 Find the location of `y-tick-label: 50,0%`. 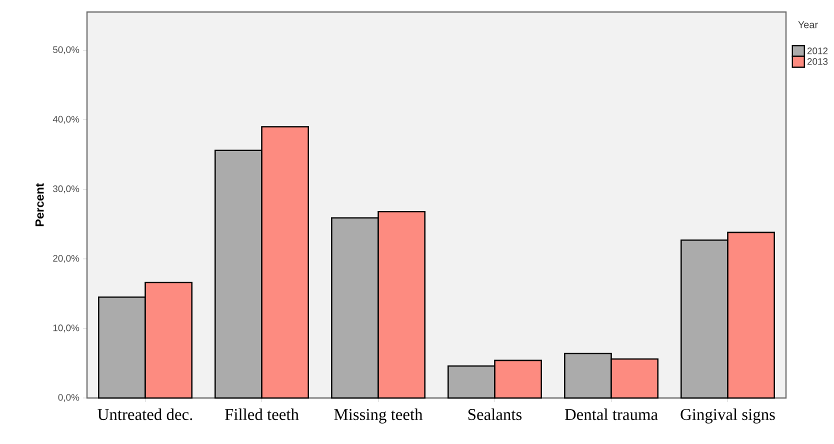

y-tick-label: 50,0% is located at coordinates (66, 50).